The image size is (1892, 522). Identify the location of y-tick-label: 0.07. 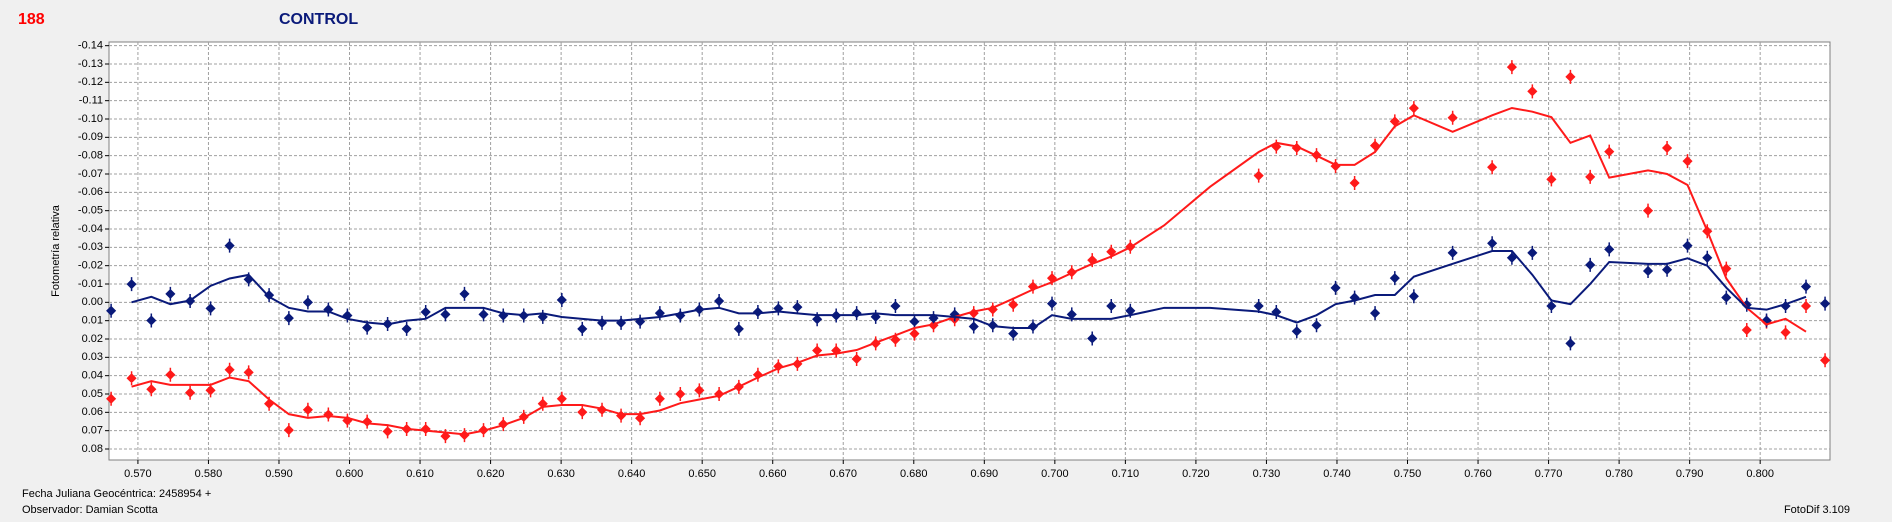
(92, 431).